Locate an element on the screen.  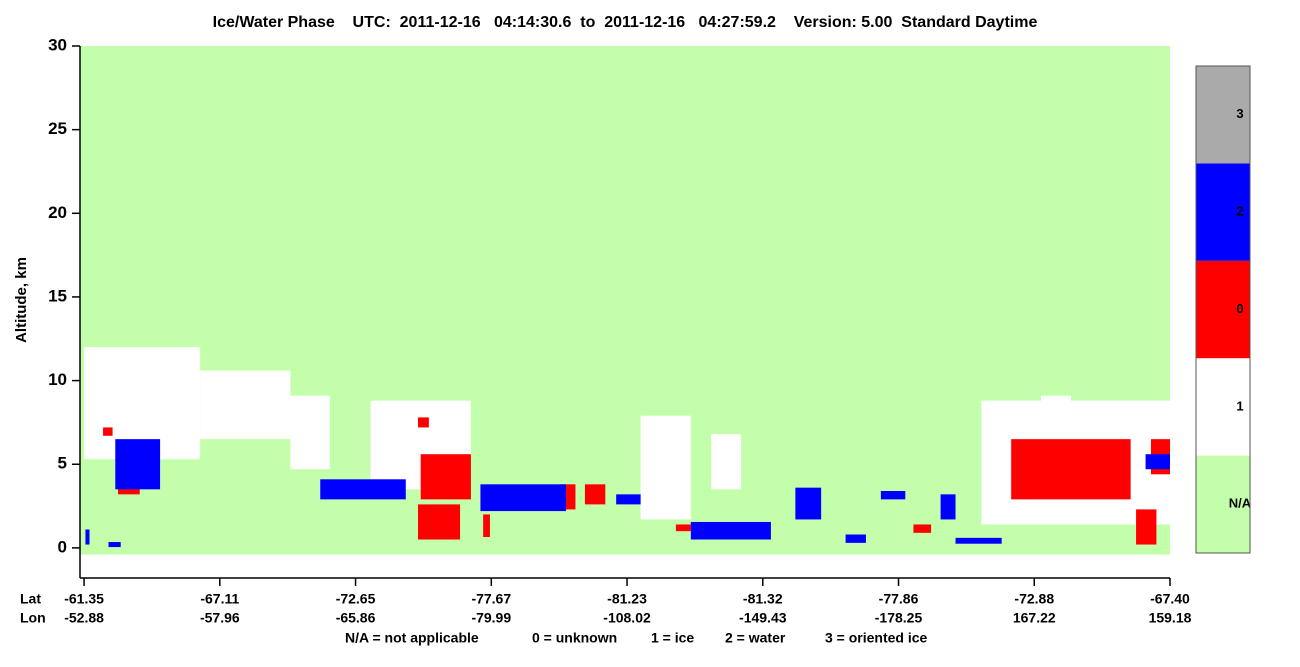
lon-label: -108.02 is located at coordinates (627, 618).